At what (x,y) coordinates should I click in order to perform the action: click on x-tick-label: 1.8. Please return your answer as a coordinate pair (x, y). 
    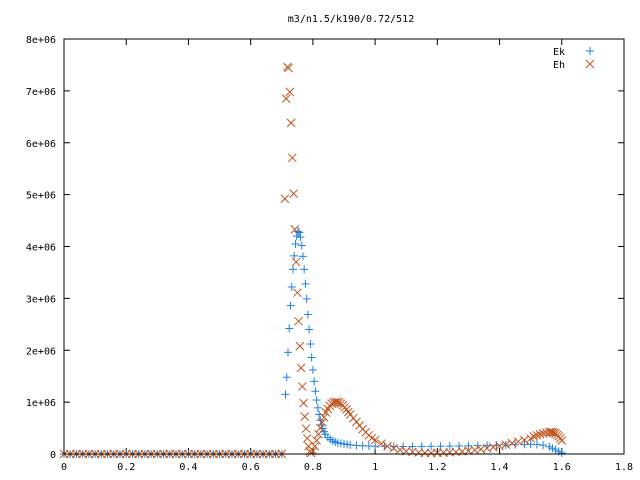
    Looking at the image, I should click on (624, 467).